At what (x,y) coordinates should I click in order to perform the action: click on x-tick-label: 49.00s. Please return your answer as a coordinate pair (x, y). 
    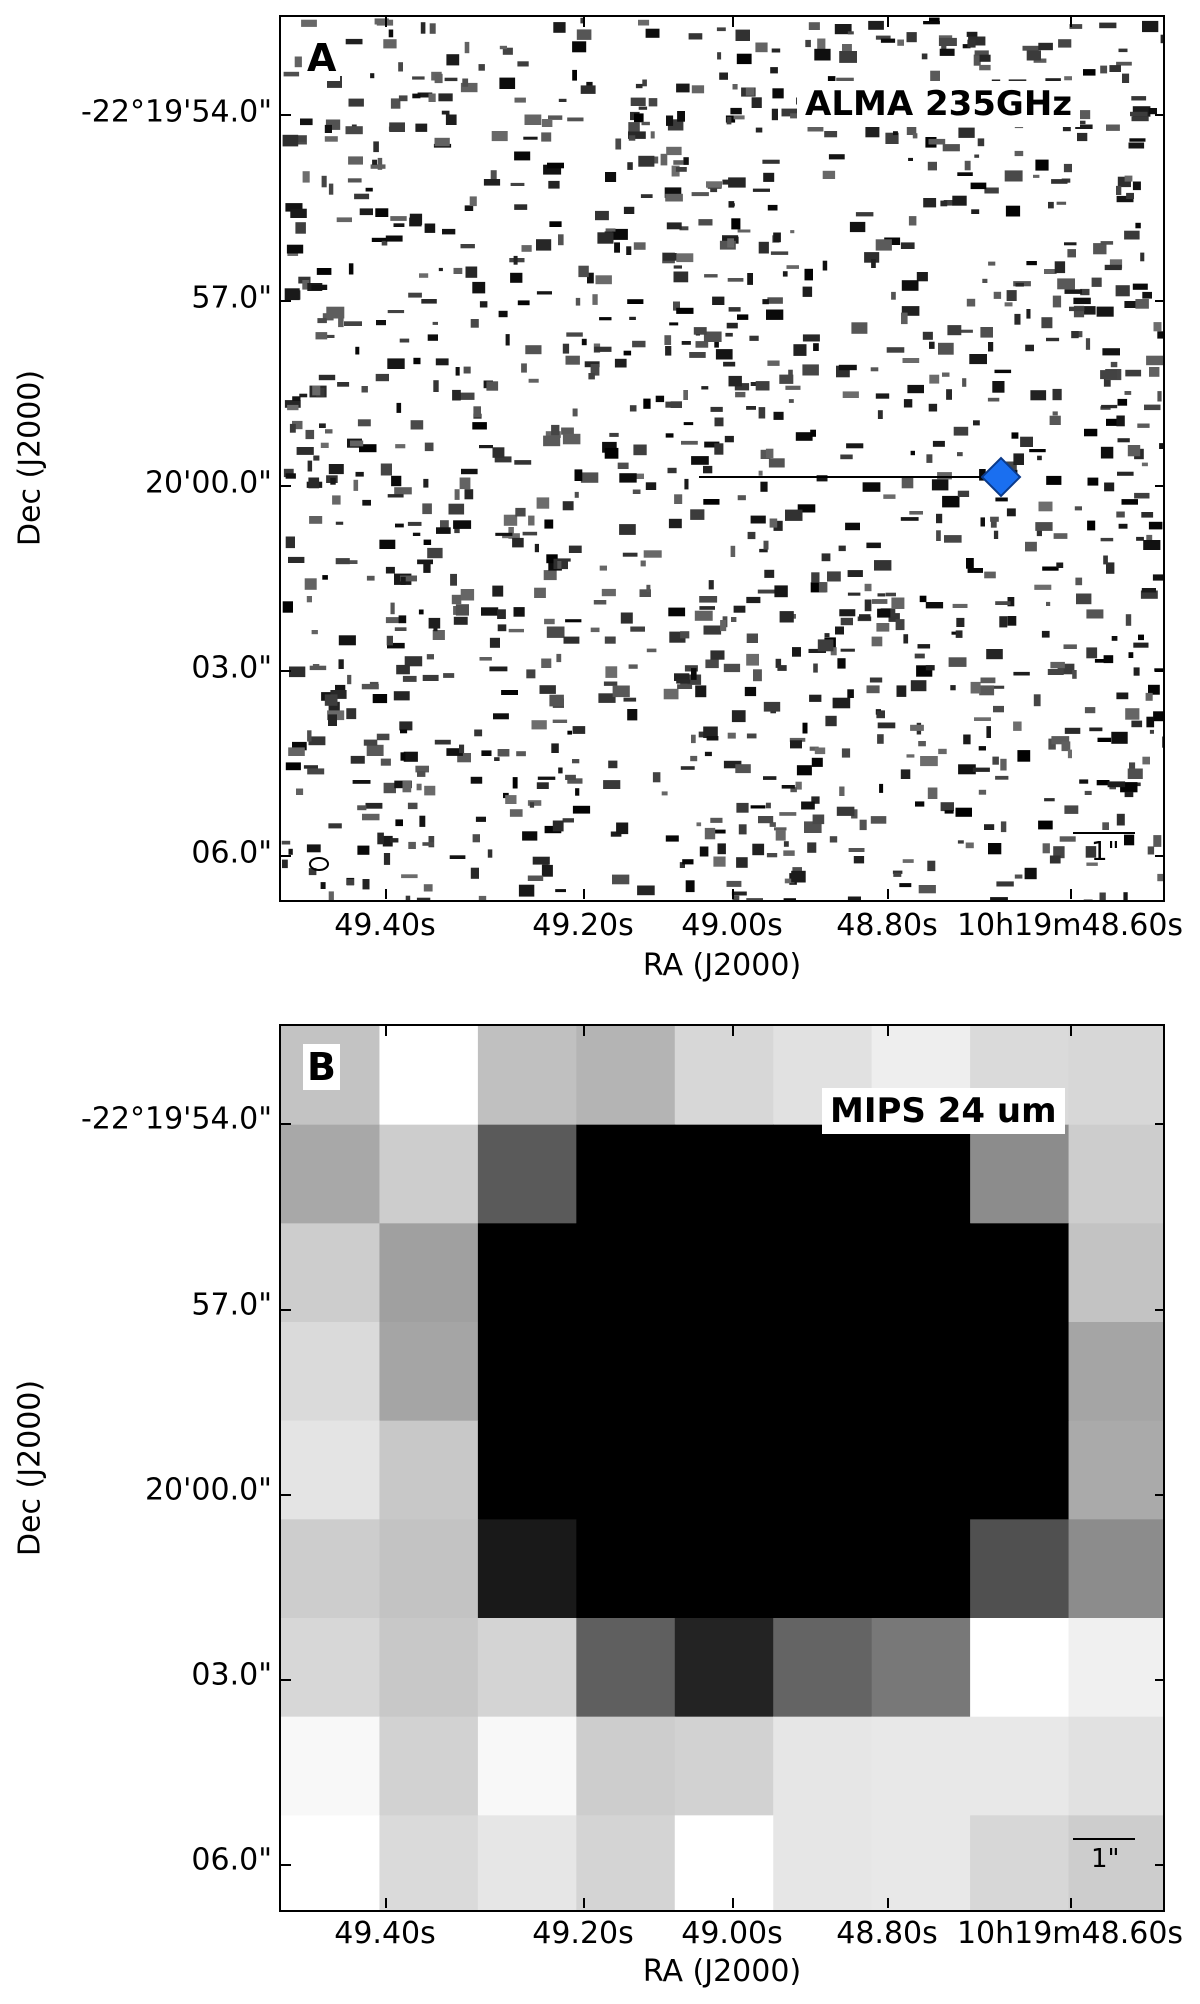
    Looking at the image, I should click on (732, 925).